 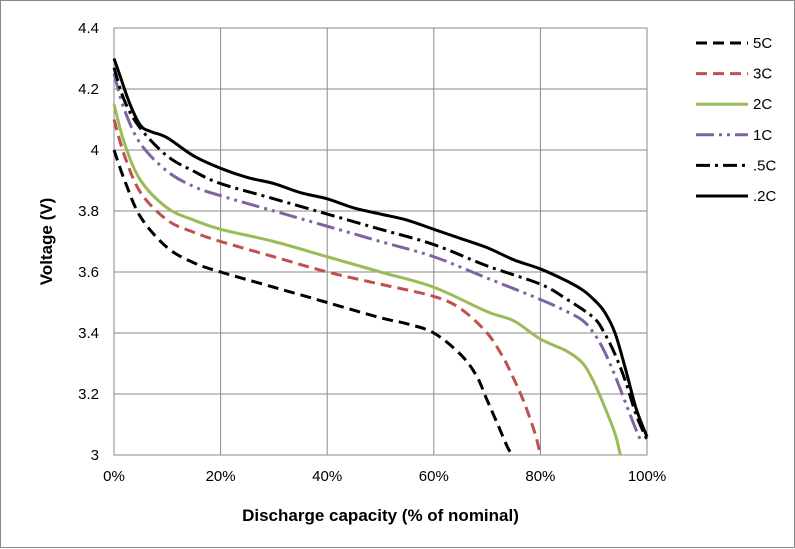 I want to click on x-tick-label: 100%, so click(x=647, y=476).